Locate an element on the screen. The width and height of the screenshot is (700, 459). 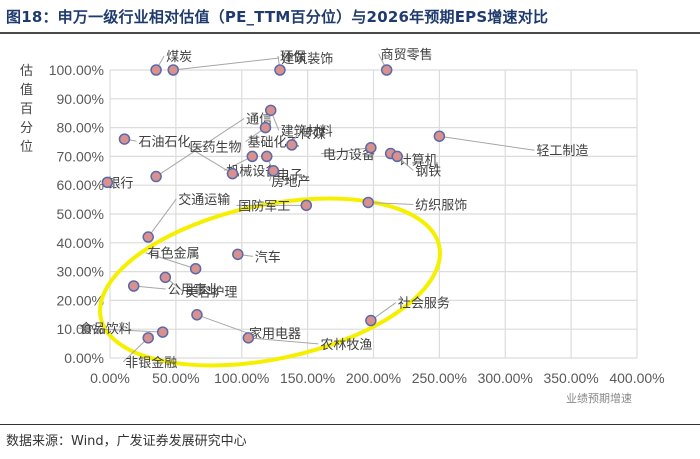
x-tick-label: 0.00% is located at coordinates (110, 378).